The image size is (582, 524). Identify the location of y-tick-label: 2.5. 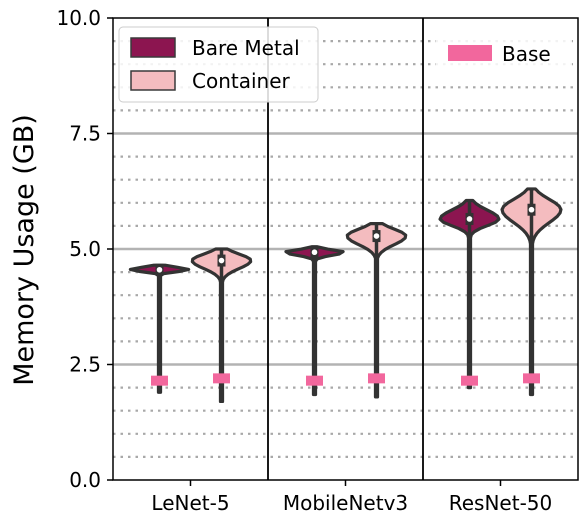
(85, 365).